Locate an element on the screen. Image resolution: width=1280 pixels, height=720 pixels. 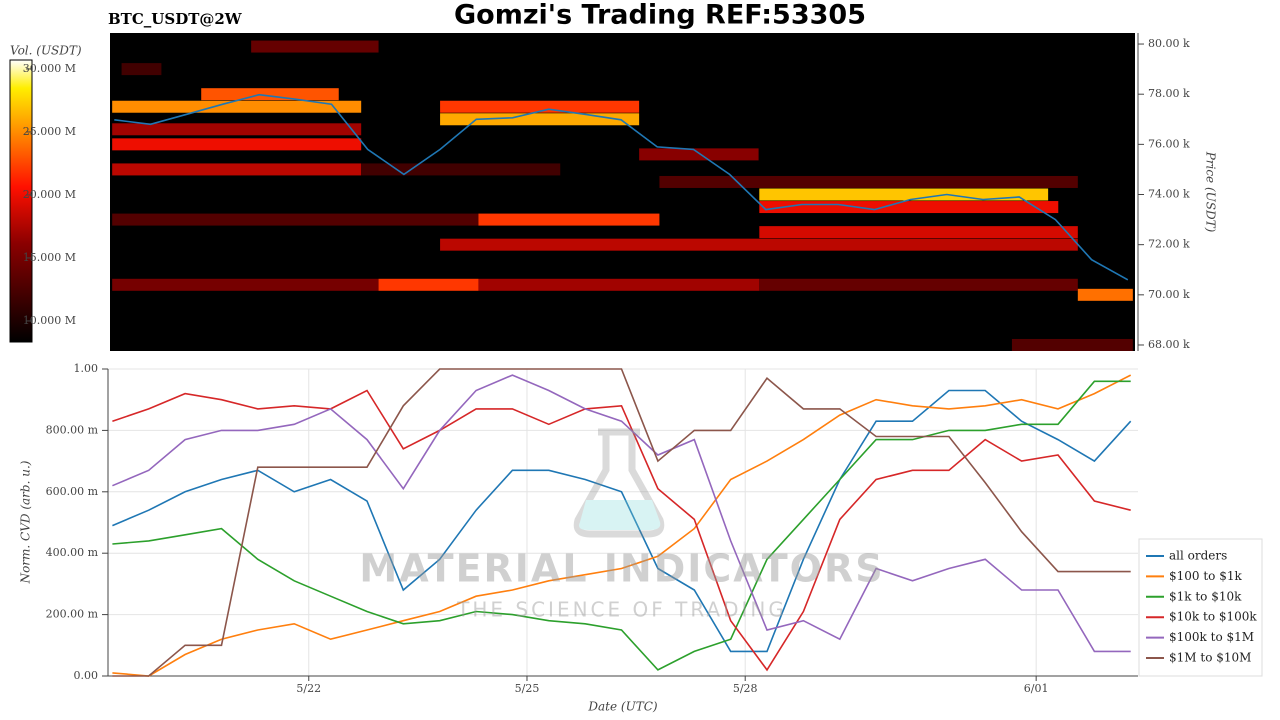
y-tick-label: 600.00 m is located at coordinates (72, 491).